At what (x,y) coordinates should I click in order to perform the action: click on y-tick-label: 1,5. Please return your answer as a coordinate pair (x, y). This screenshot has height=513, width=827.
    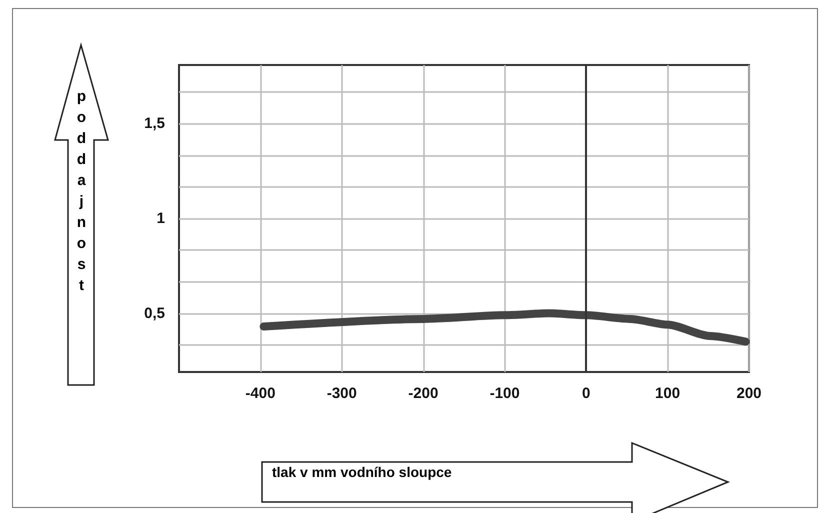
    Looking at the image, I should click on (154, 123).